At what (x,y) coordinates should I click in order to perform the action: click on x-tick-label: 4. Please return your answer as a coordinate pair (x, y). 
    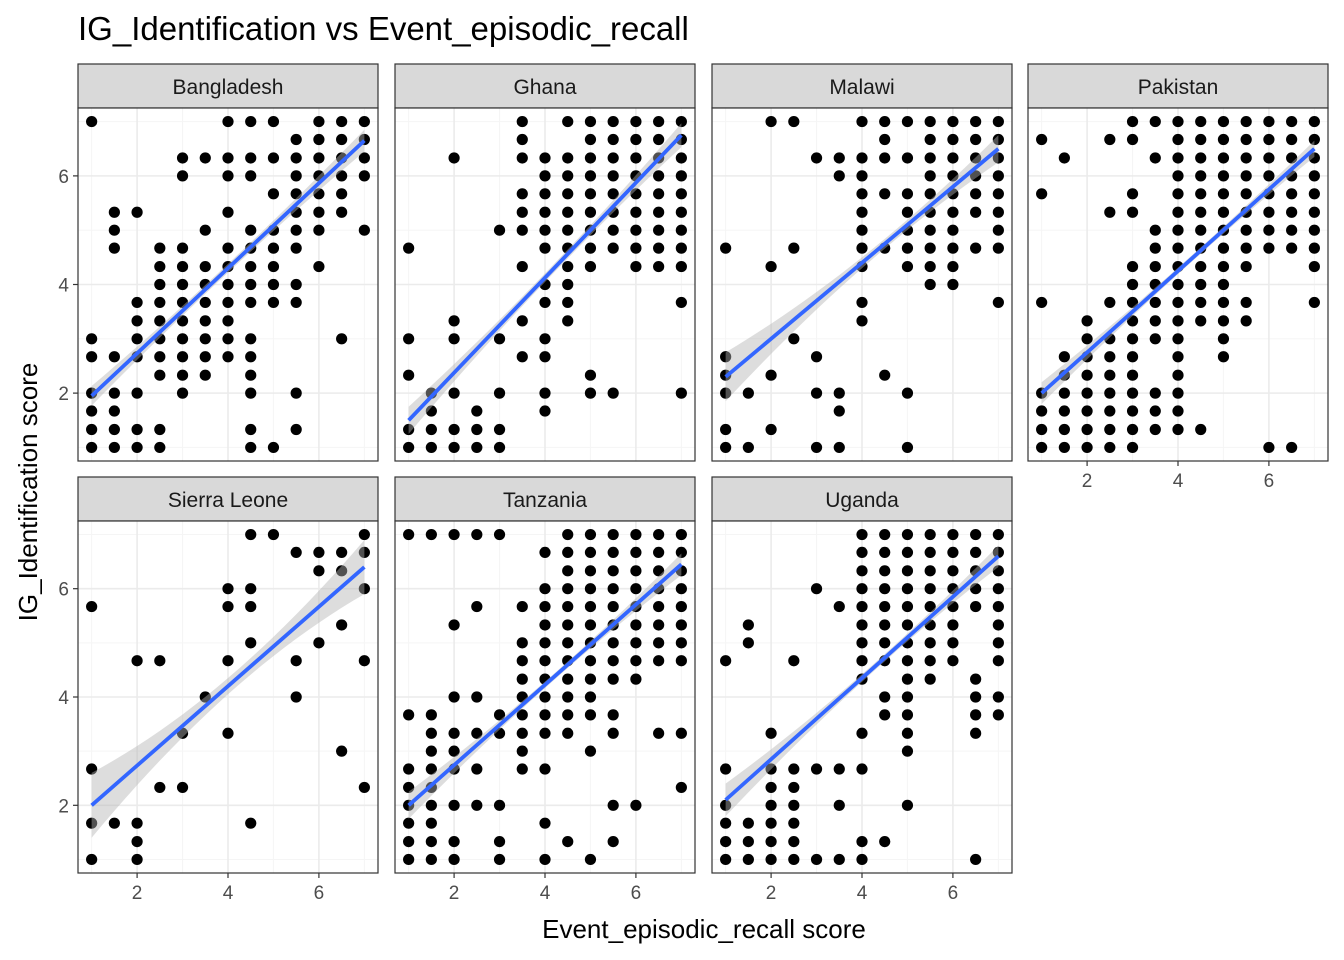
    Looking at the image, I should click on (228, 893).